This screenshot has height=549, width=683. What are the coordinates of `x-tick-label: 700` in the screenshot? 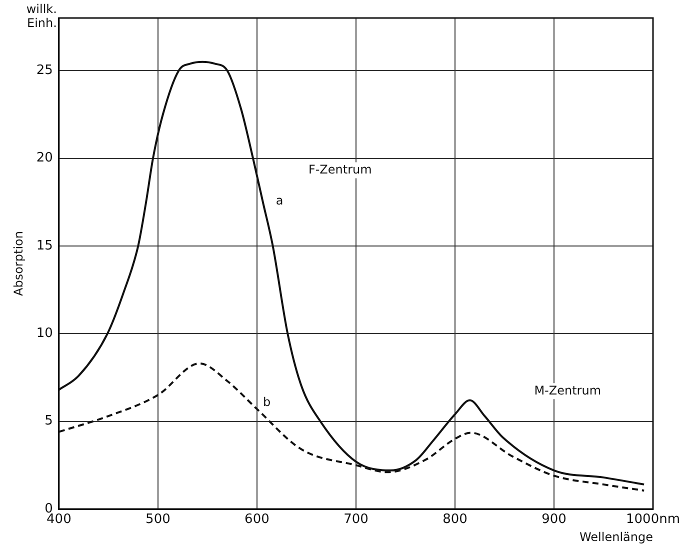 It's located at (356, 520).